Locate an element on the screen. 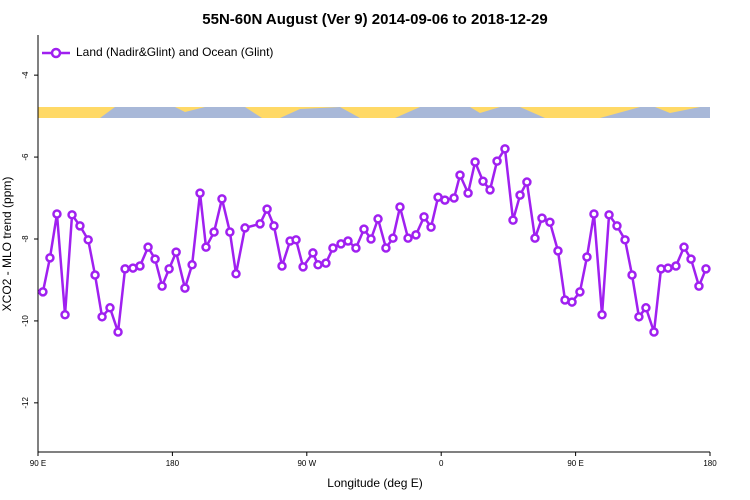 Image resolution: width=750 pixels, height=500 pixels. legend-label: Land (Nadir&Glint) and Ocean (Glint) is located at coordinates (174, 52).